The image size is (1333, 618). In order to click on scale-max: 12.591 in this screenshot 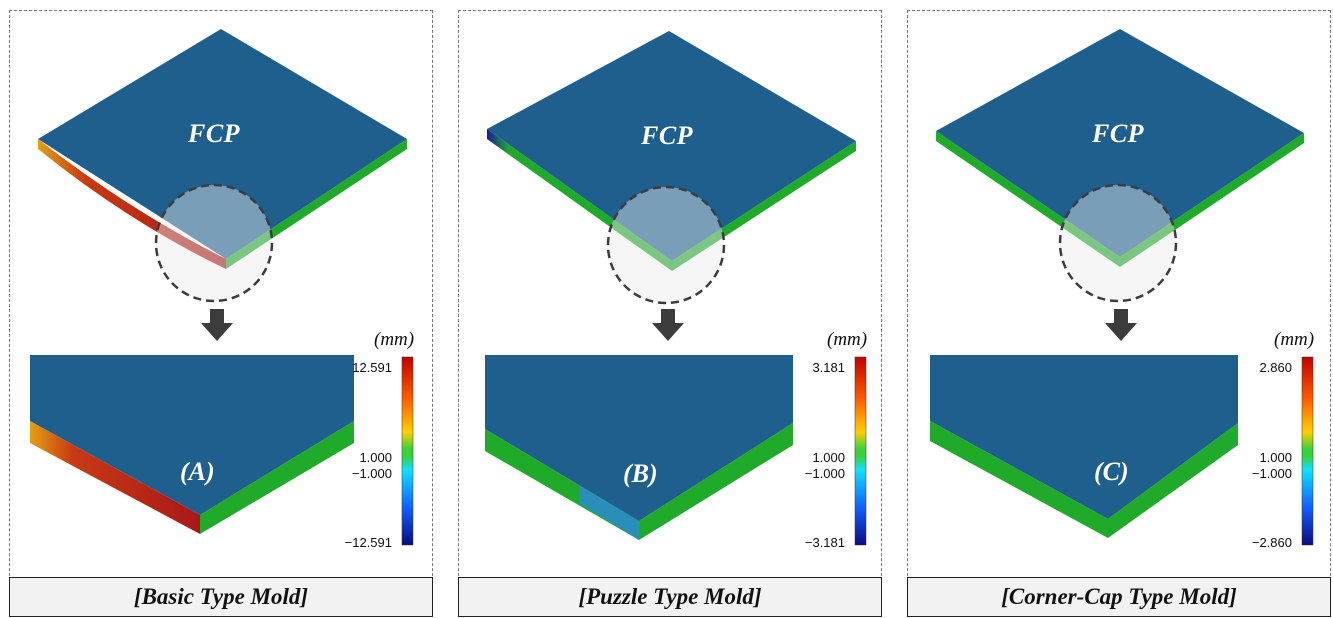, I will do `click(372, 367)`.